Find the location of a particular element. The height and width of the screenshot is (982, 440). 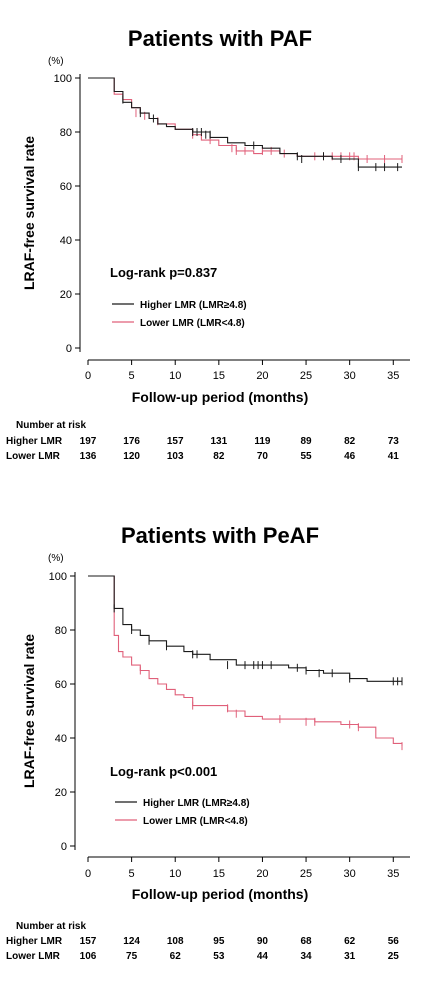

risk-table-value: 95 is located at coordinates (219, 941).